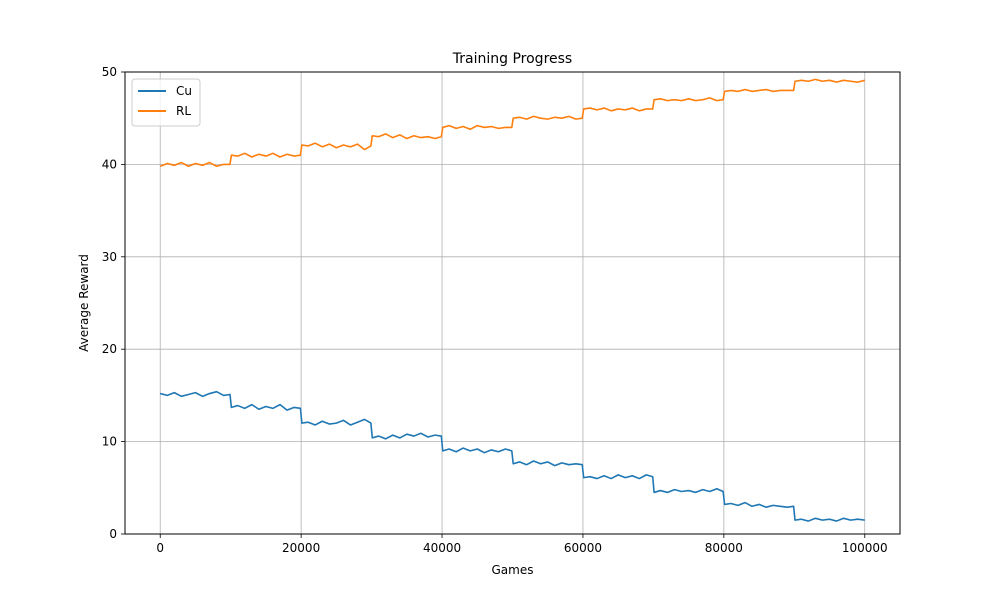  I want to click on x-tick-label: 40000, so click(442, 548).